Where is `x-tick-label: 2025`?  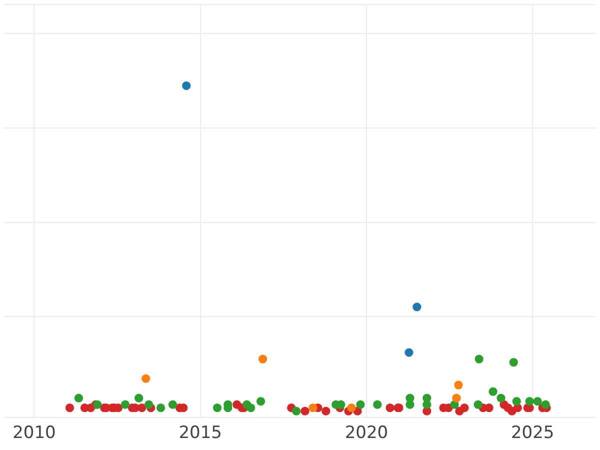 x-tick-label: 2025 is located at coordinates (532, 433).